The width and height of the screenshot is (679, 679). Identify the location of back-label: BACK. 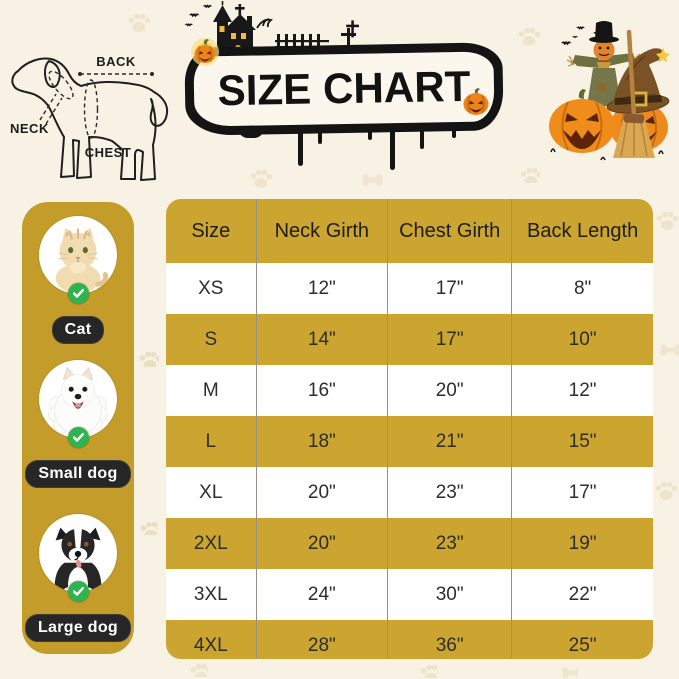
(116, 61).